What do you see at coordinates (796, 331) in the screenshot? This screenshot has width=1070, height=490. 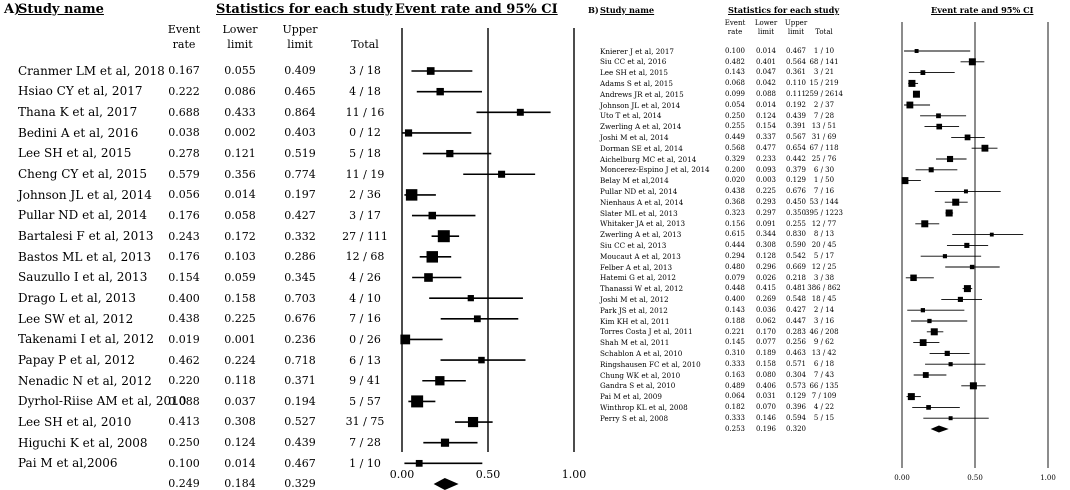 I see `upper-limit-value: 0.283` at bounding box center [796, 331].